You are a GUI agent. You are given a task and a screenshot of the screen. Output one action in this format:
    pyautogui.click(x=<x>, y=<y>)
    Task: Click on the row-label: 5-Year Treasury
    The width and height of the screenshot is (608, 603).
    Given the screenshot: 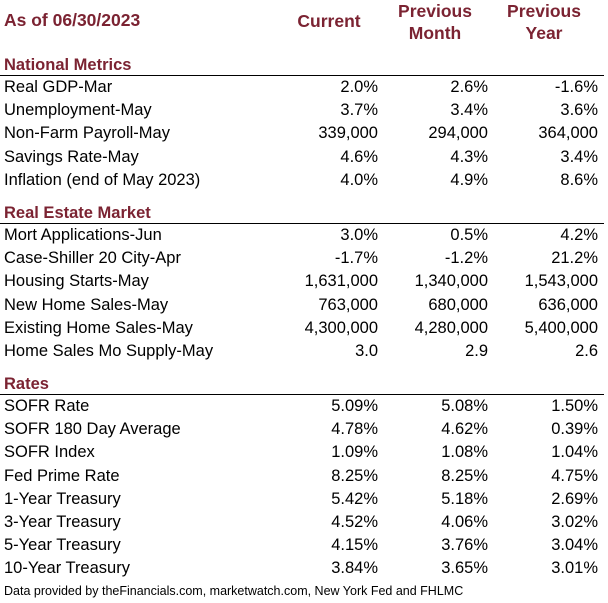 What is the action you would take?
    pyautogui.click(x=62, y=545)
    